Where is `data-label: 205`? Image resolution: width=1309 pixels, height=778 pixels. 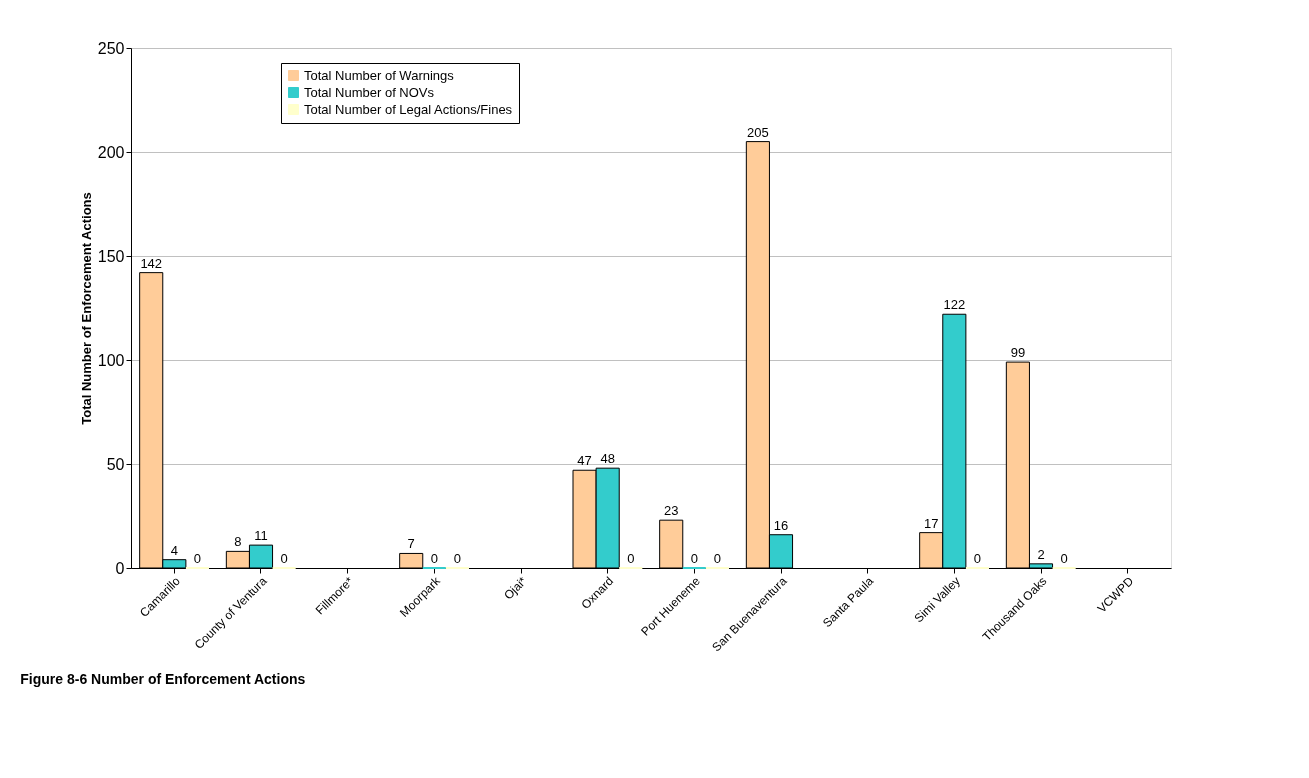 data-label: 205 is located at coordinates (758, 132).